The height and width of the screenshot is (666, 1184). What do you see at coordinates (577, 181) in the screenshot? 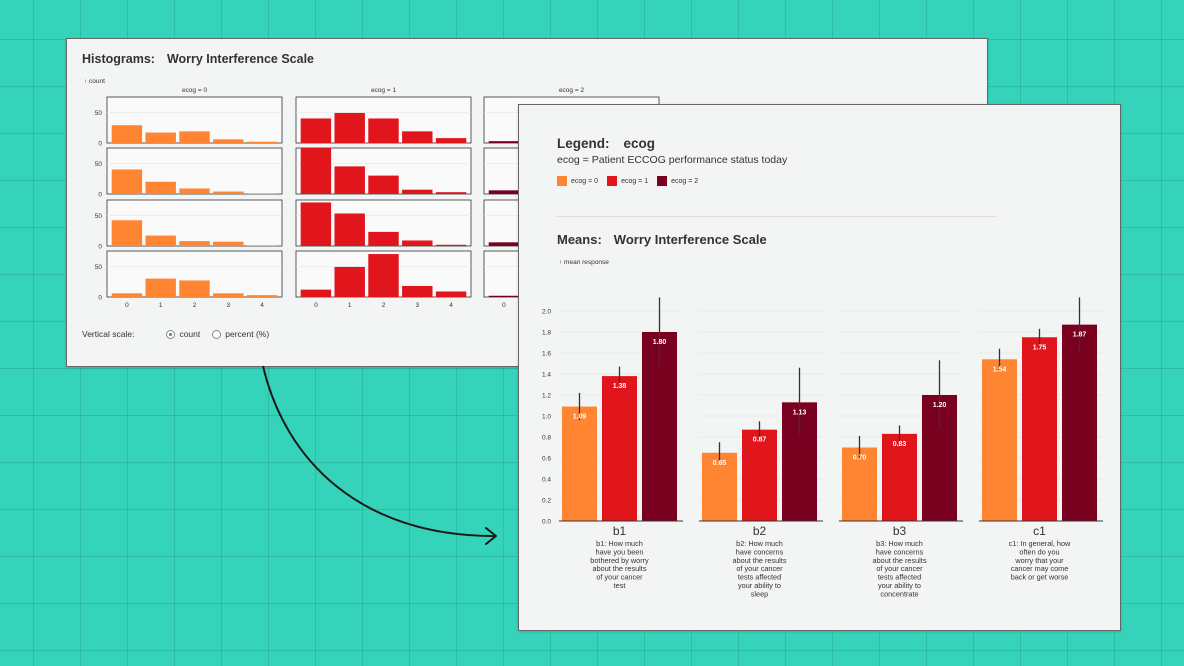
I see `legend-item-ecog-0: ecog = 0` at bounding box center [577, 181].